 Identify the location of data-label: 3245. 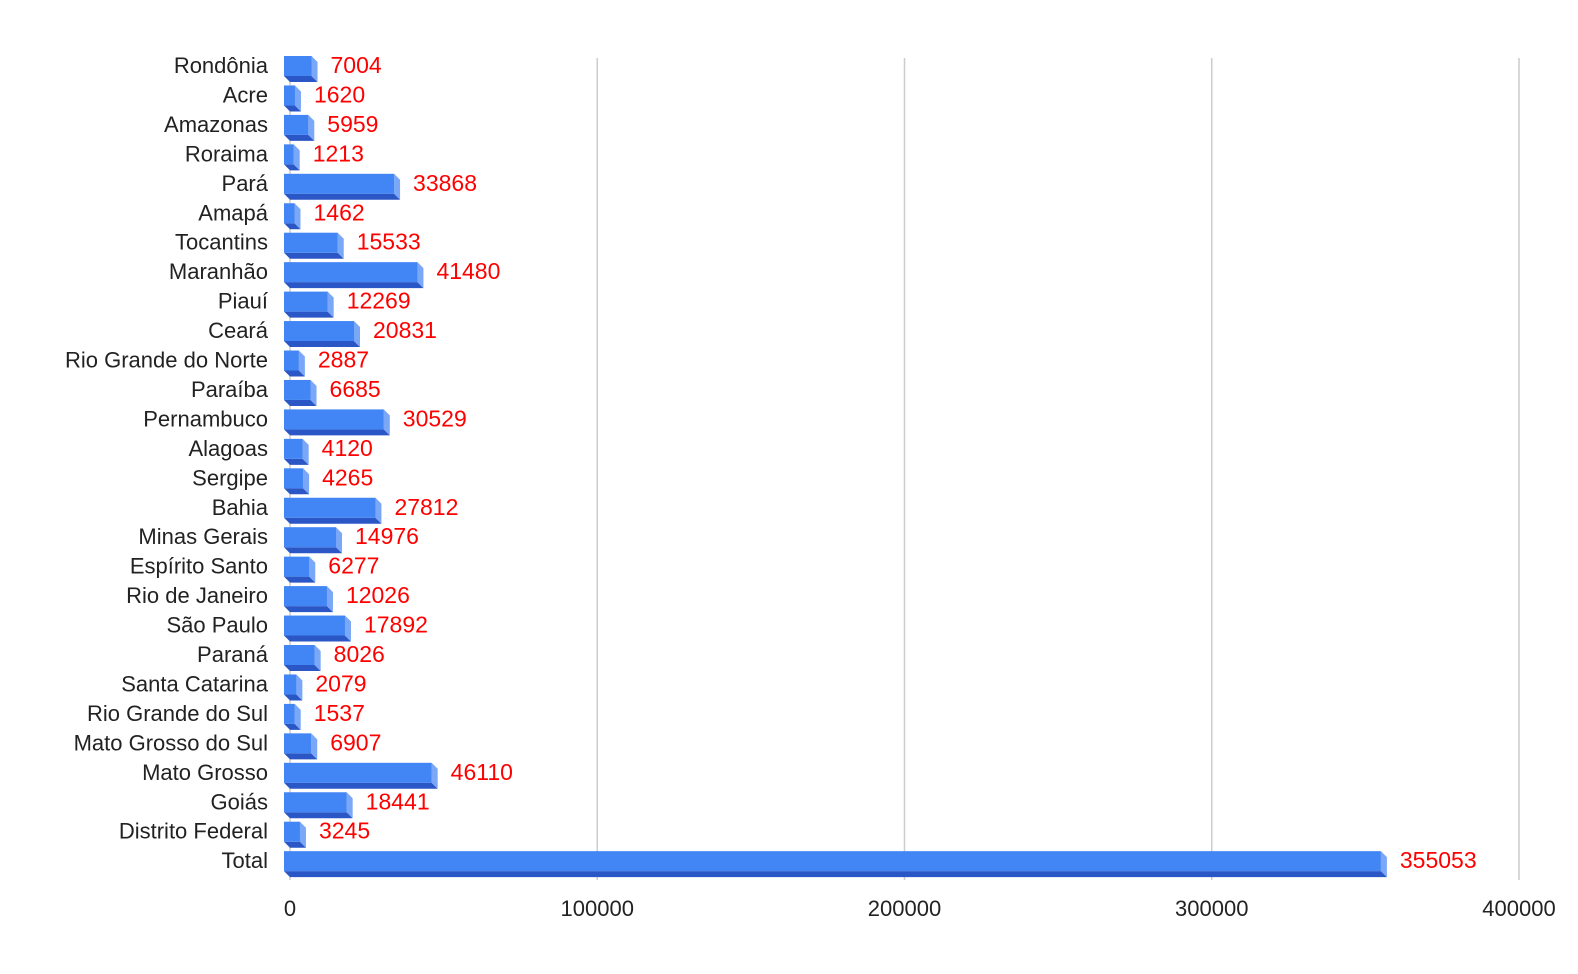
(344, 831).